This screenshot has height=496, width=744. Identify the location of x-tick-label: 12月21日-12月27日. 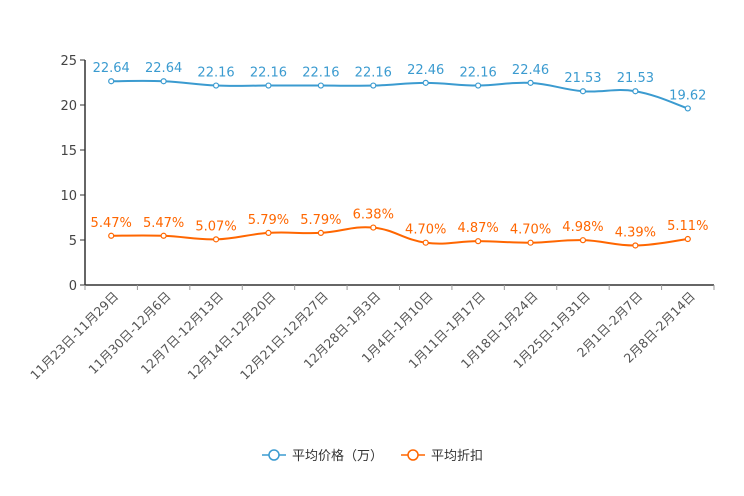
(284, 336).